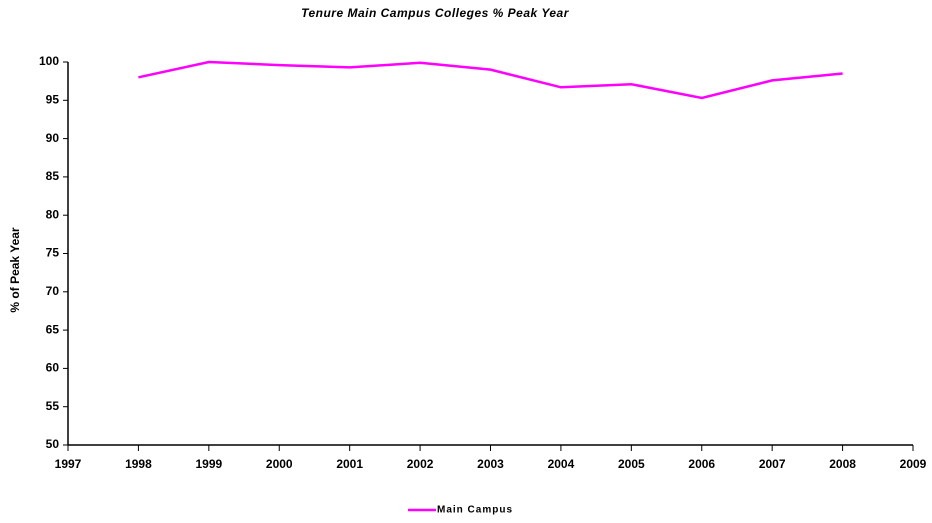 The image size is (932, 523). What do you see at coordinates (490, 464) in the screenshot?
I see `x-tick-label: 2003` at bounding box center [490, 464].